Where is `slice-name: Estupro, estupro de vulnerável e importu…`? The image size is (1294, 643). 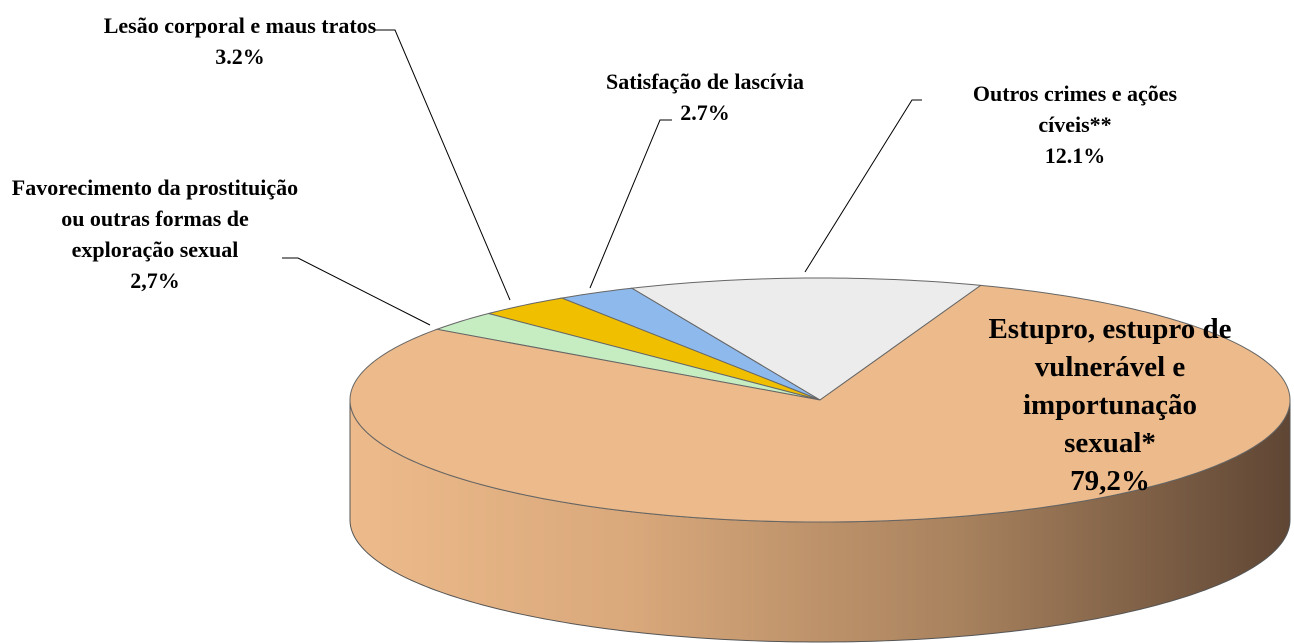 slice-name: Estupro, estupro de vulnerável e importu… is located at coordinates (1110, 386).